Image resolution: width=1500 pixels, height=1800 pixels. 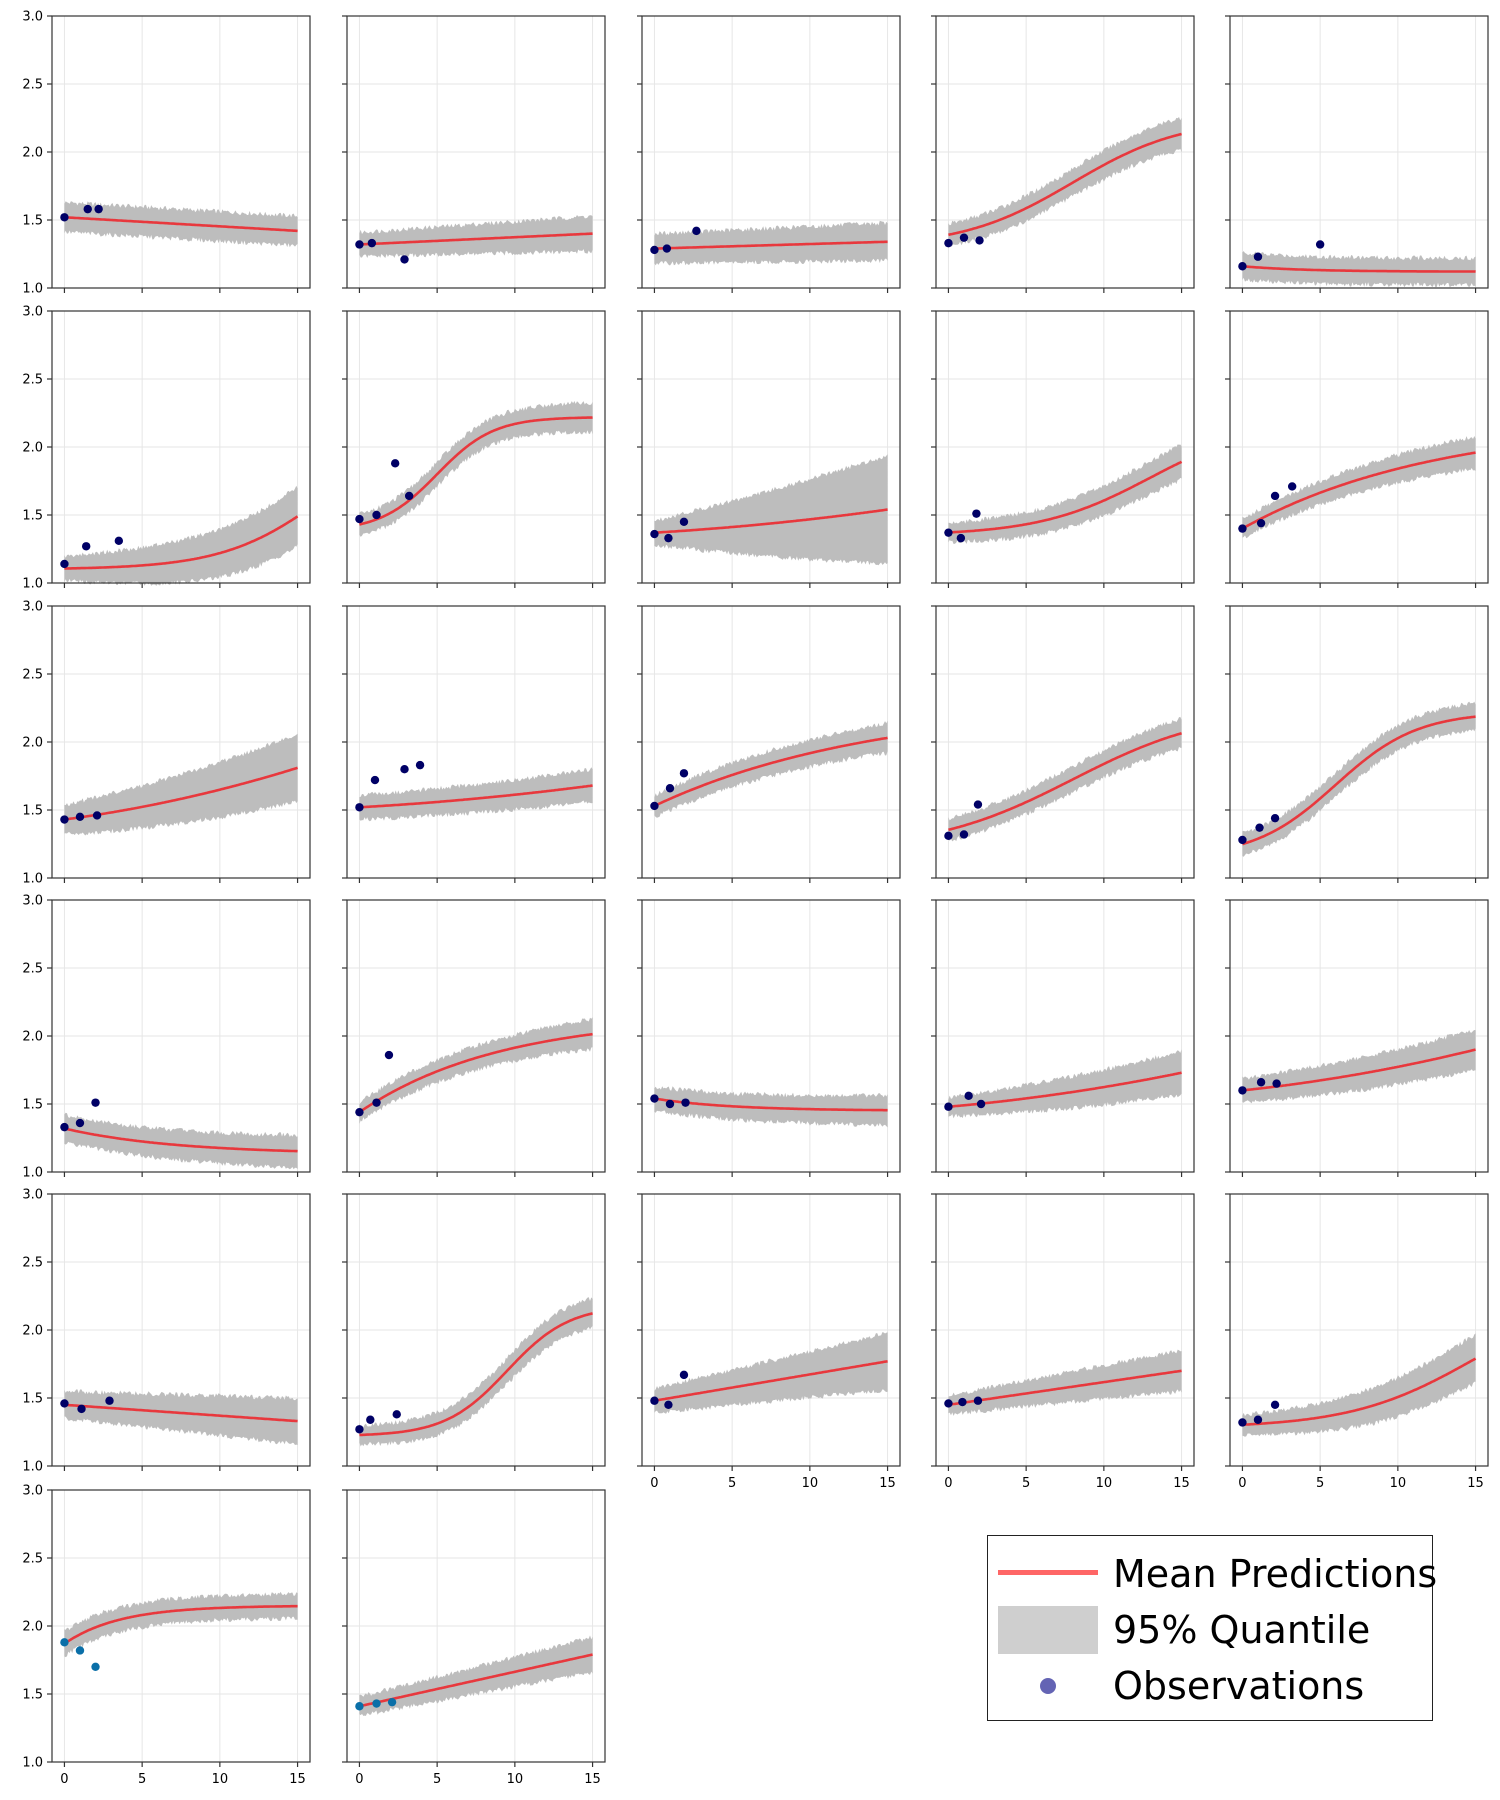 What do you see at coordinates (732, 1483) in the screenshot?
I see `x-tick-label: 5` at bounding box center [732, 1483].